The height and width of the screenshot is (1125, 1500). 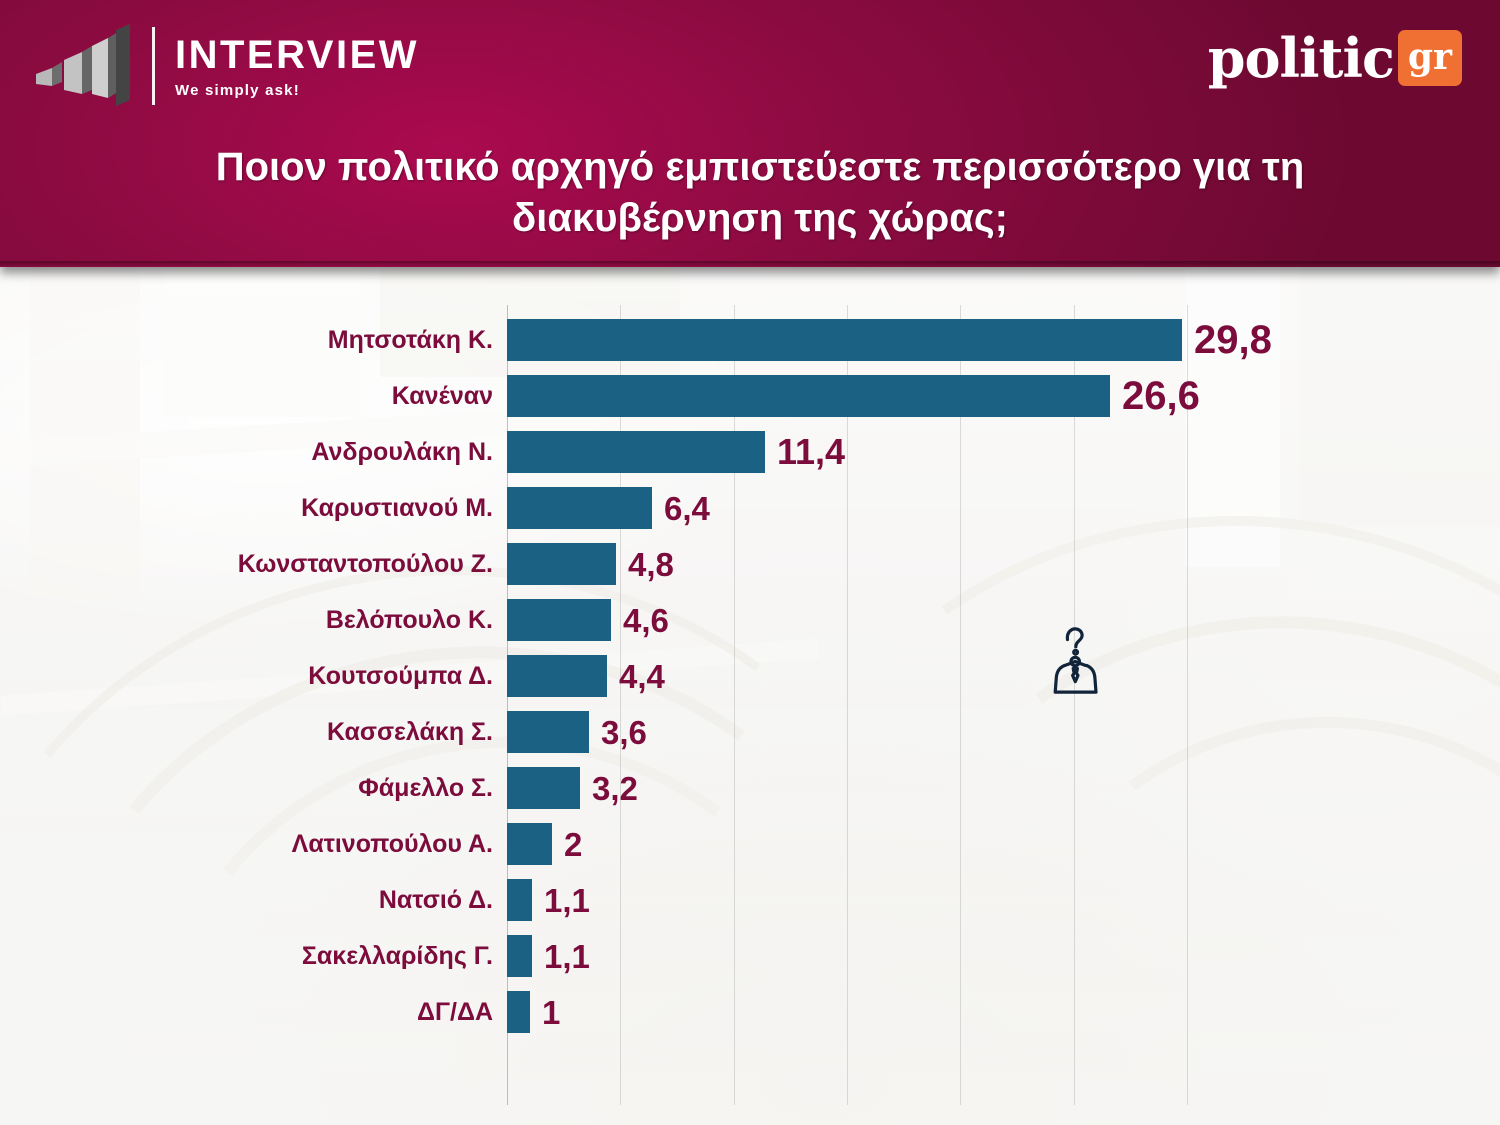 What do you see at coordinates (651, 564) in the screenshot?
I see `bar-value-label: 4,8` at bounding box center [651, 564].